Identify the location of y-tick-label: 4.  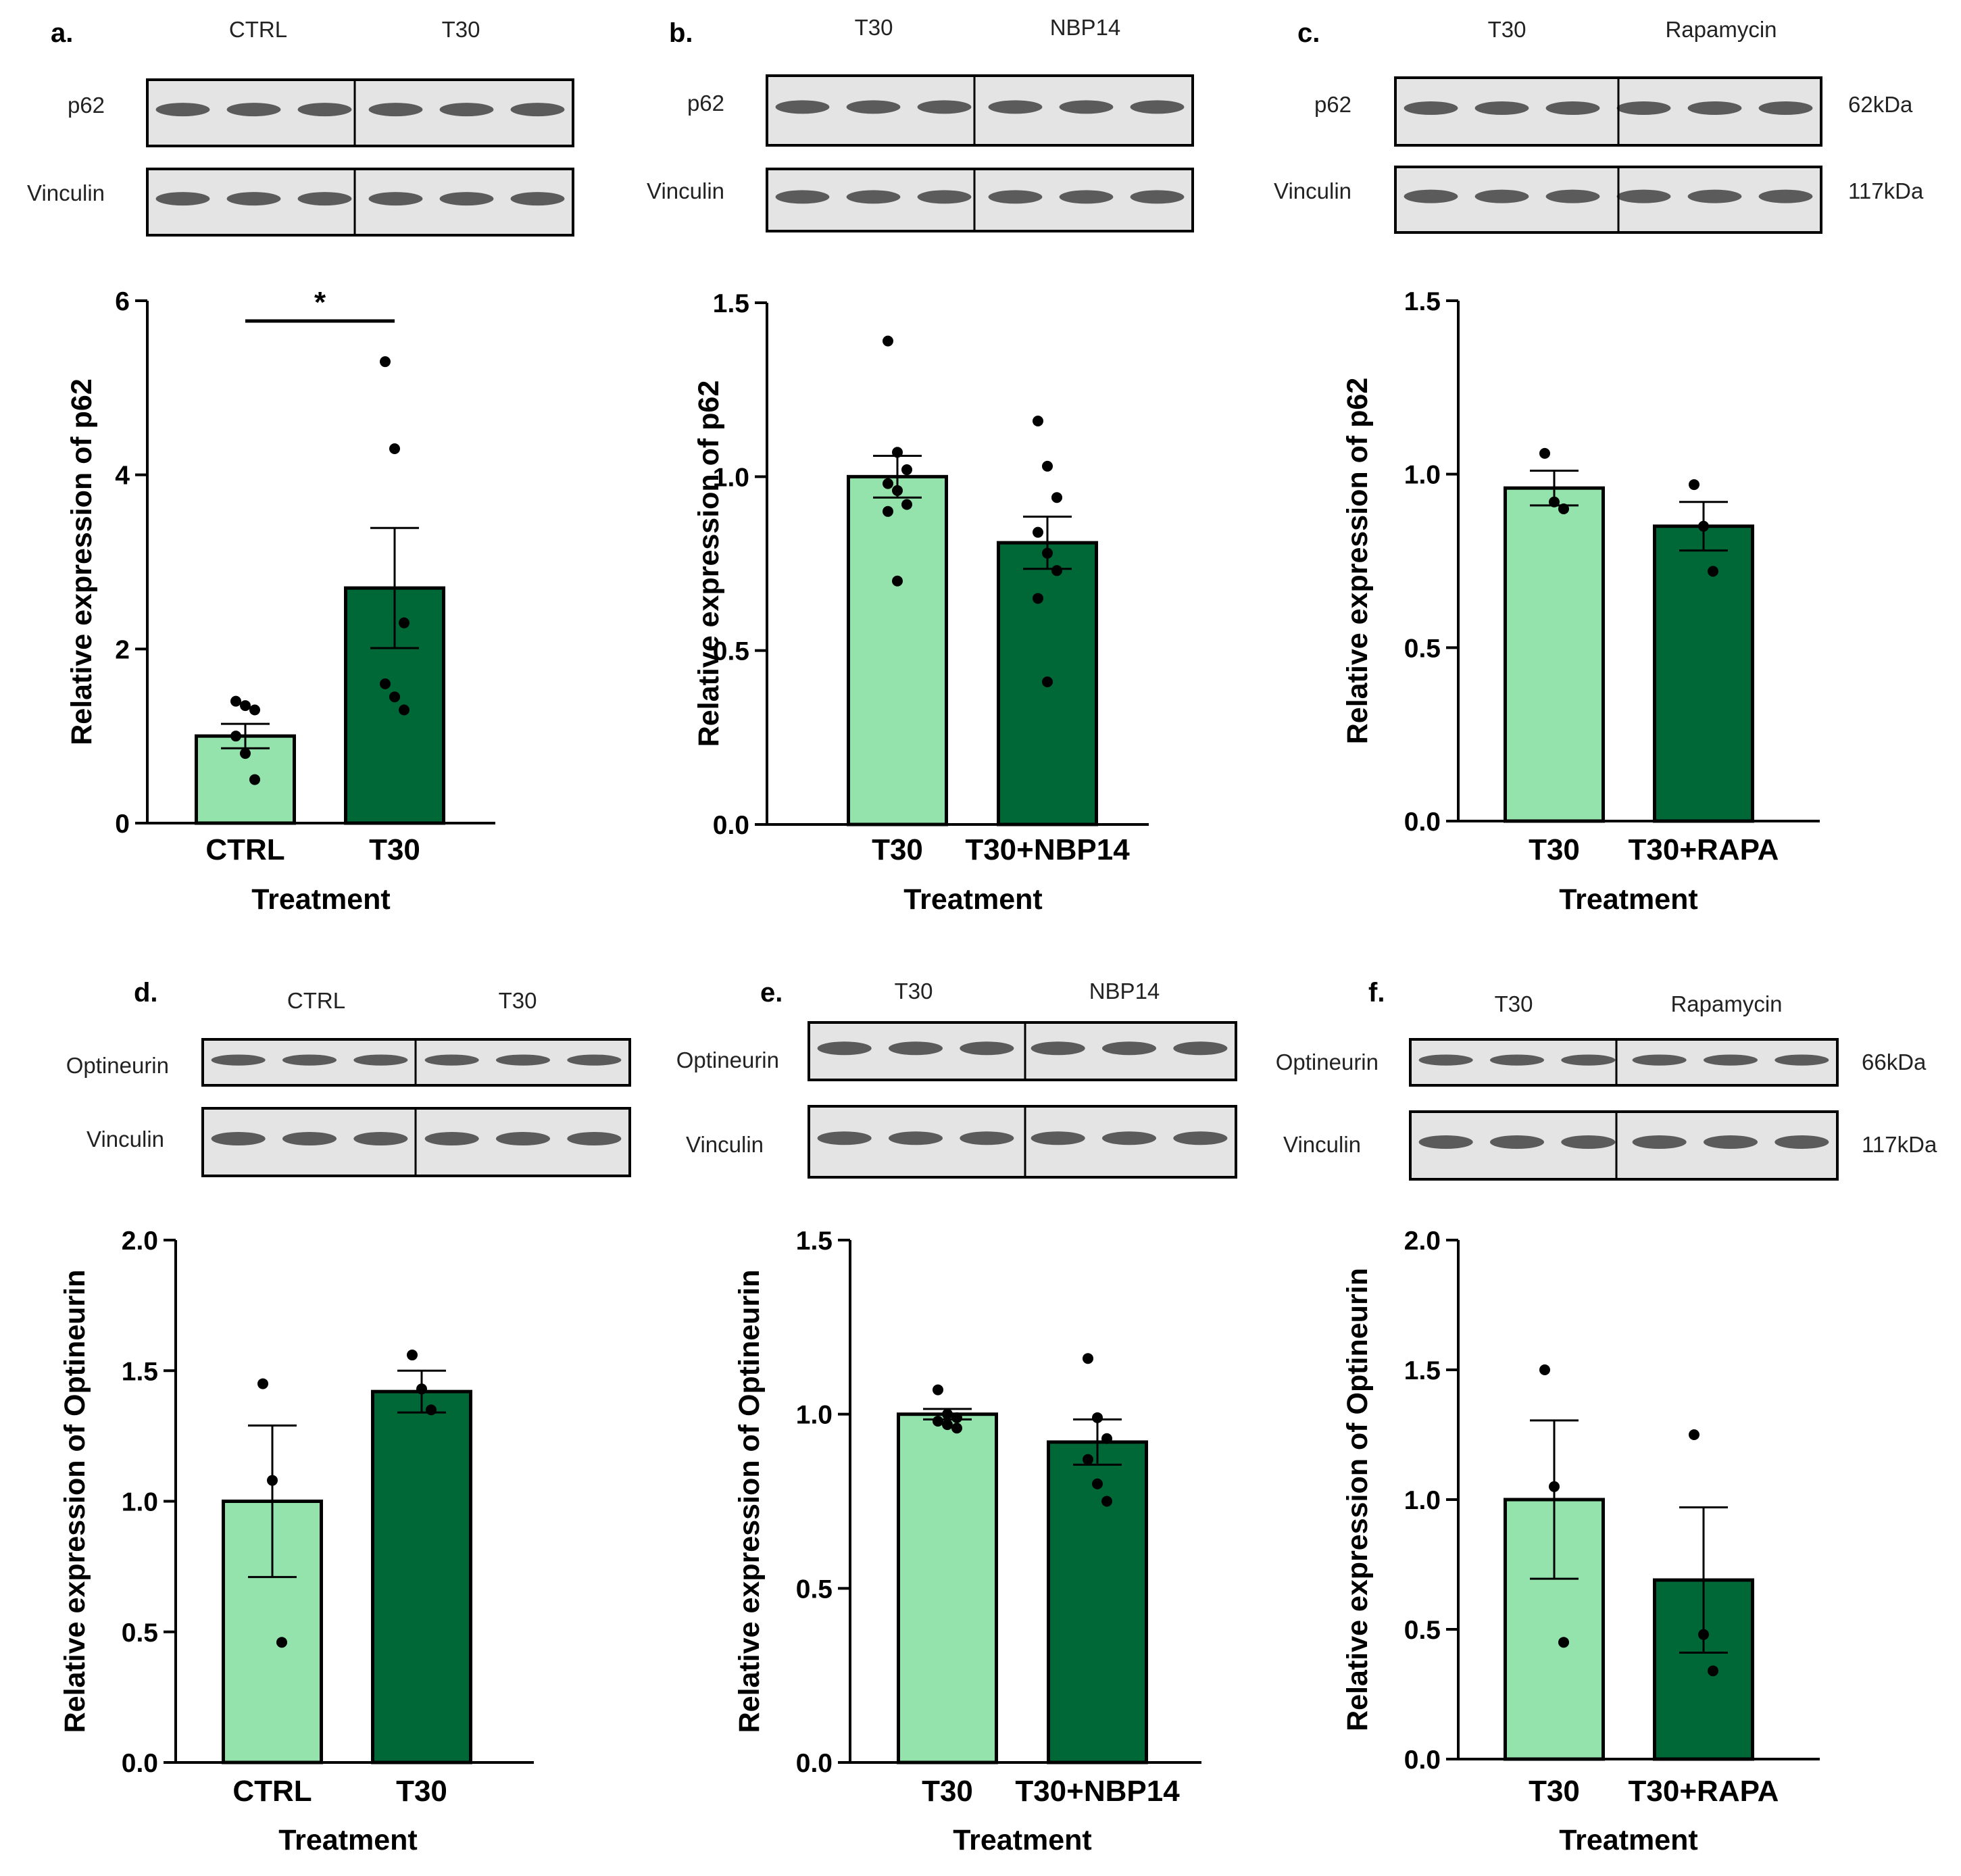
(123, 476).